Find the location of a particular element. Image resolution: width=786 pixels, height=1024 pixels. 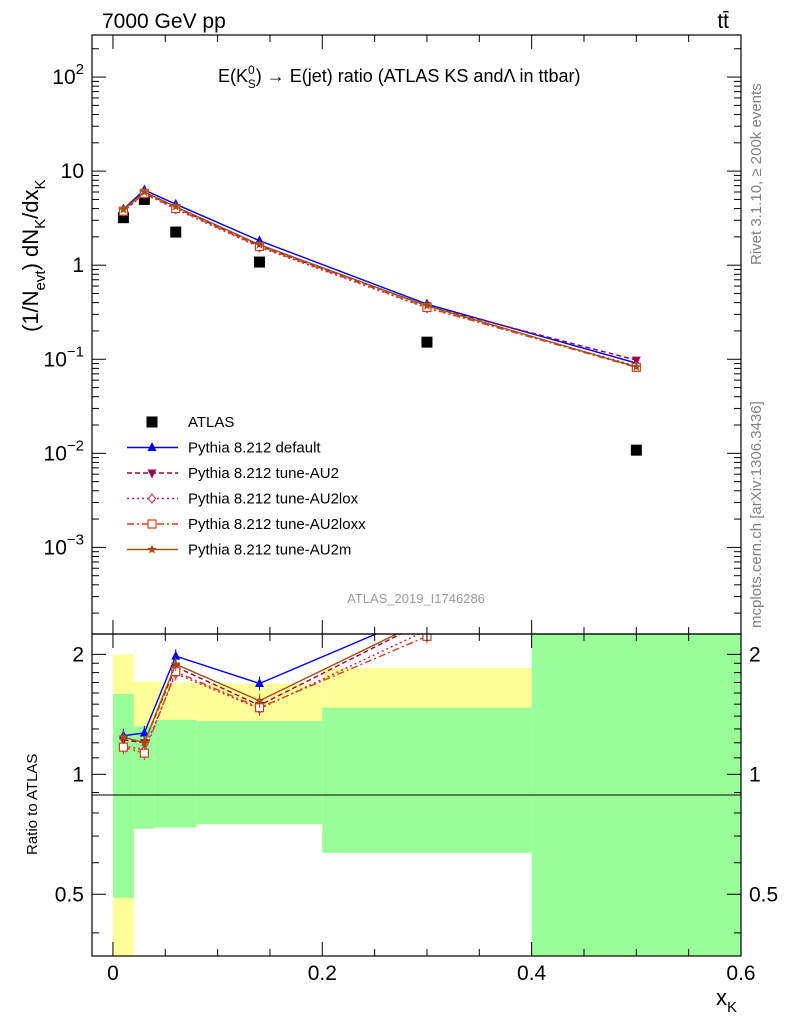

legend-entry: Pythia 8.212 default is located at coordinates (224, 448).